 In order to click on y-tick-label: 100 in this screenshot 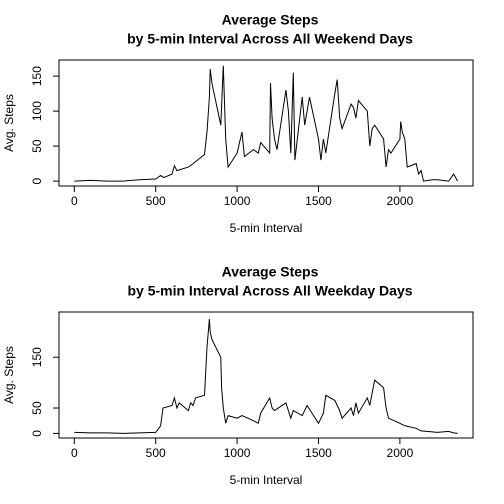, I will do `click(37, 111)`.